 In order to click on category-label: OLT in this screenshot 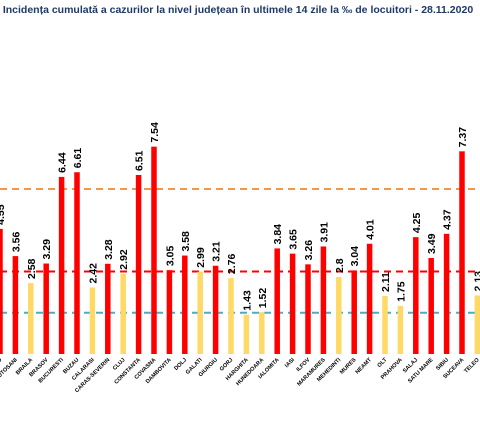, I will do `click(383, 363)`.